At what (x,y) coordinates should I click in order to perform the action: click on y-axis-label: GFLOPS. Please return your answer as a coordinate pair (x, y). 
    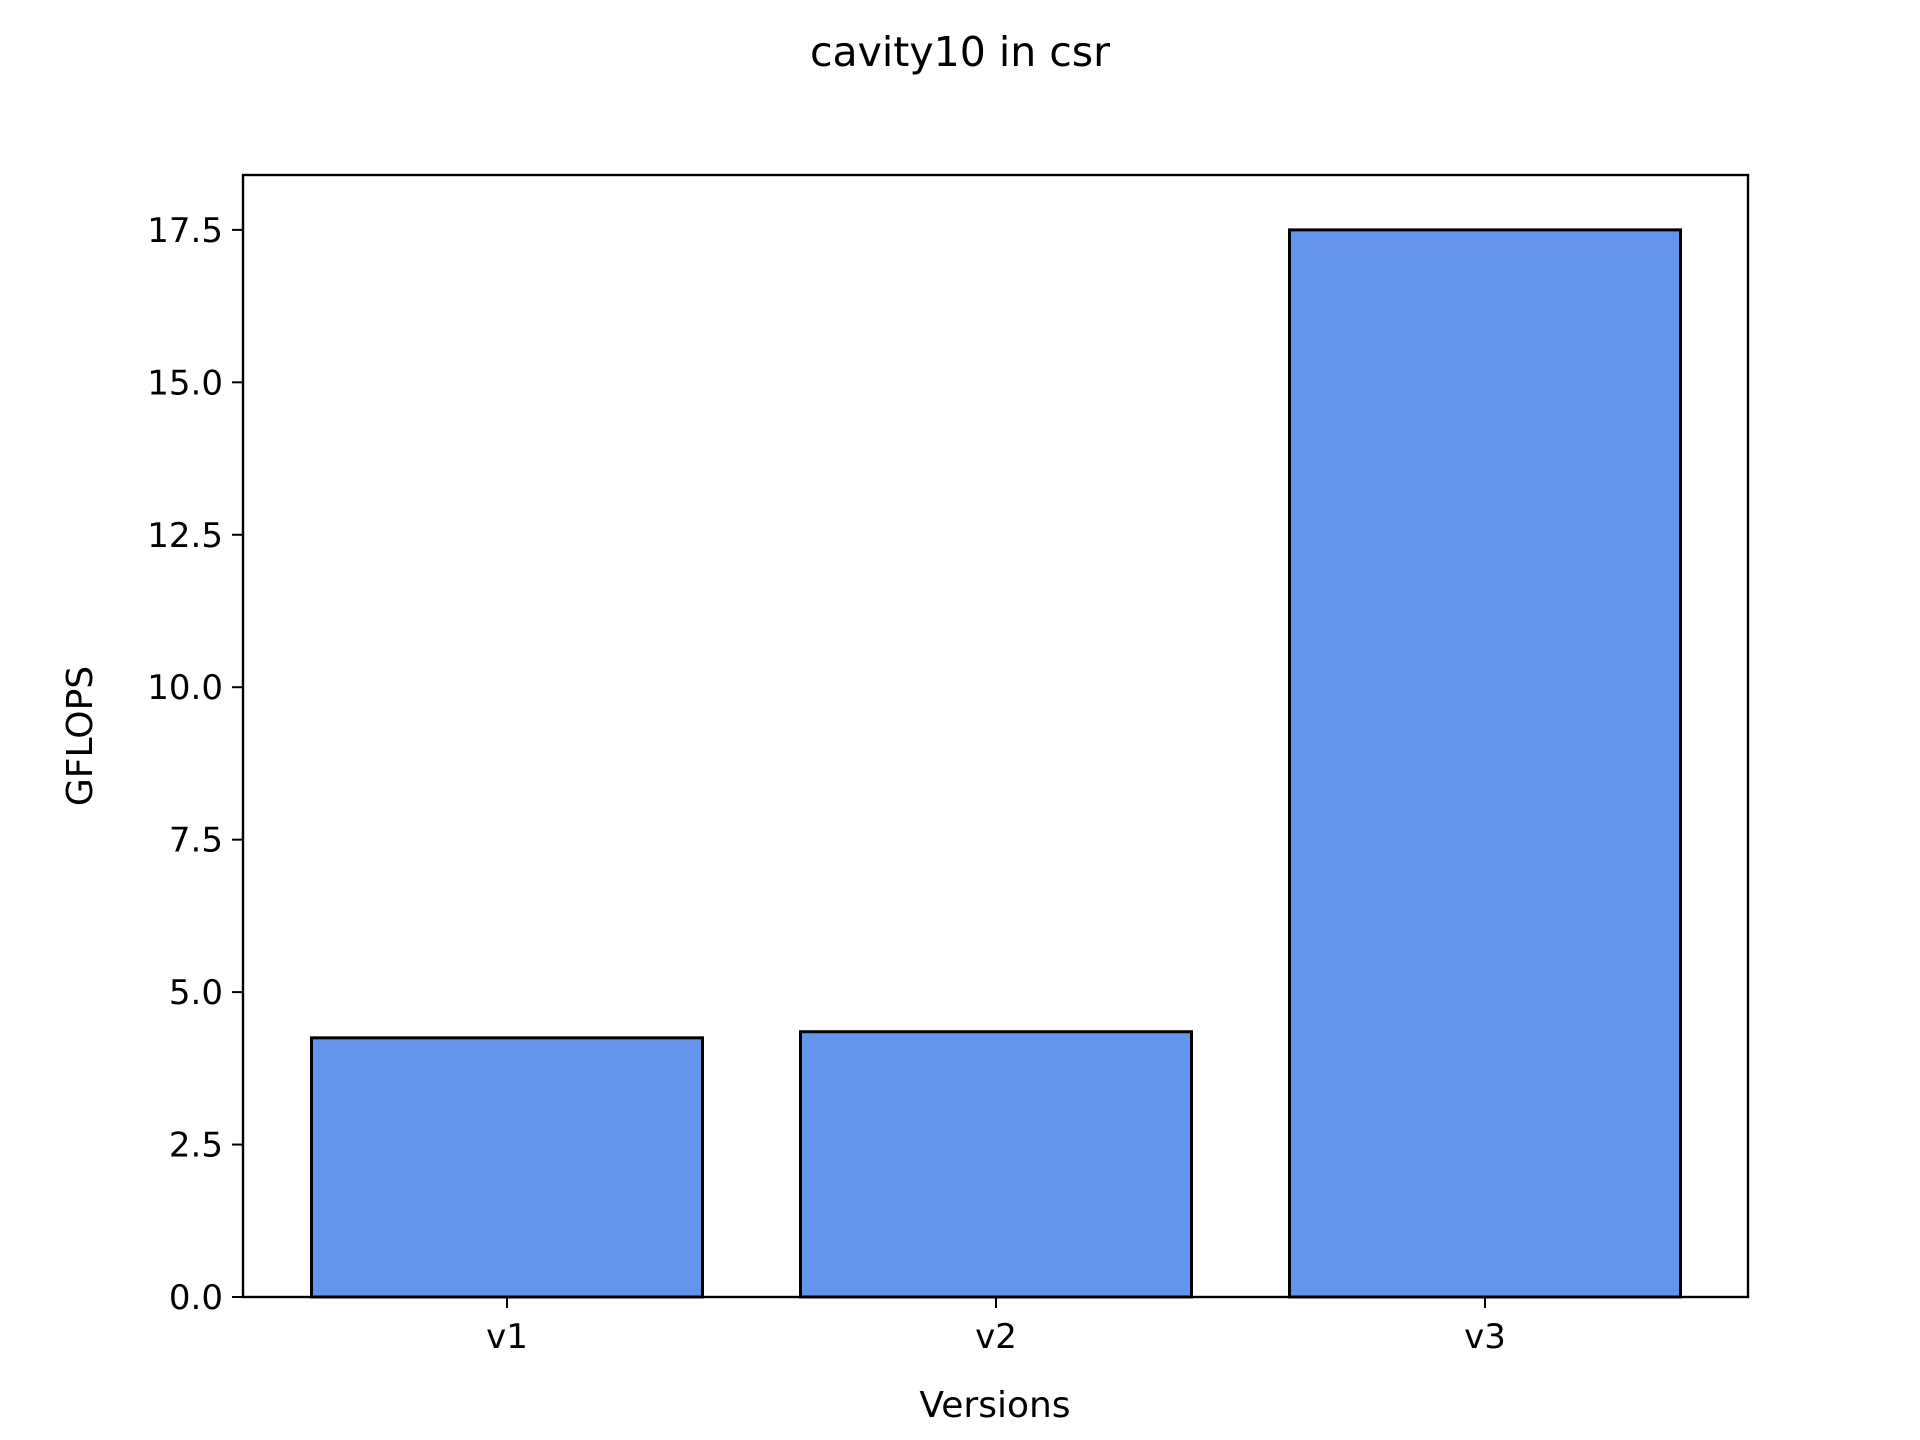
    Looking at the image, I should click on (80, 736).